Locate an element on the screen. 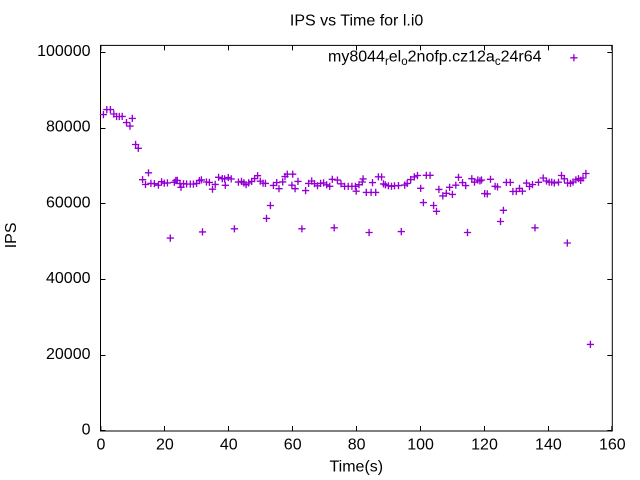  svg-text: IPS vs Time for l.i0 is located at coordinates (356, 21).